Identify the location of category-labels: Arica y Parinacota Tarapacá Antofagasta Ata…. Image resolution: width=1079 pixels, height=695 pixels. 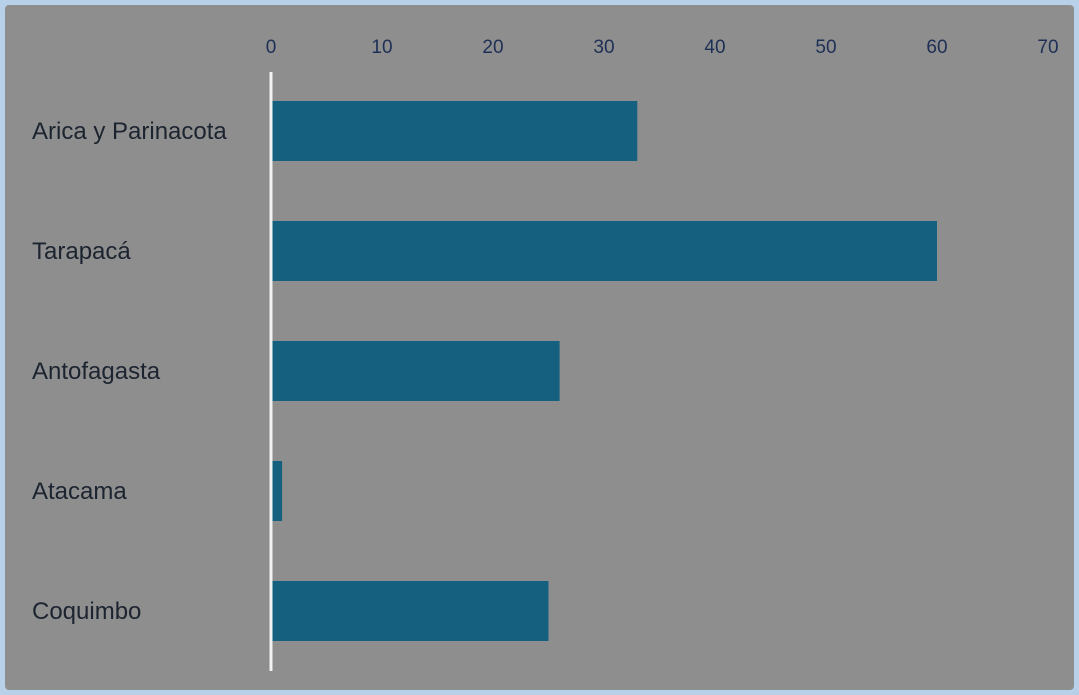
(129, 371).